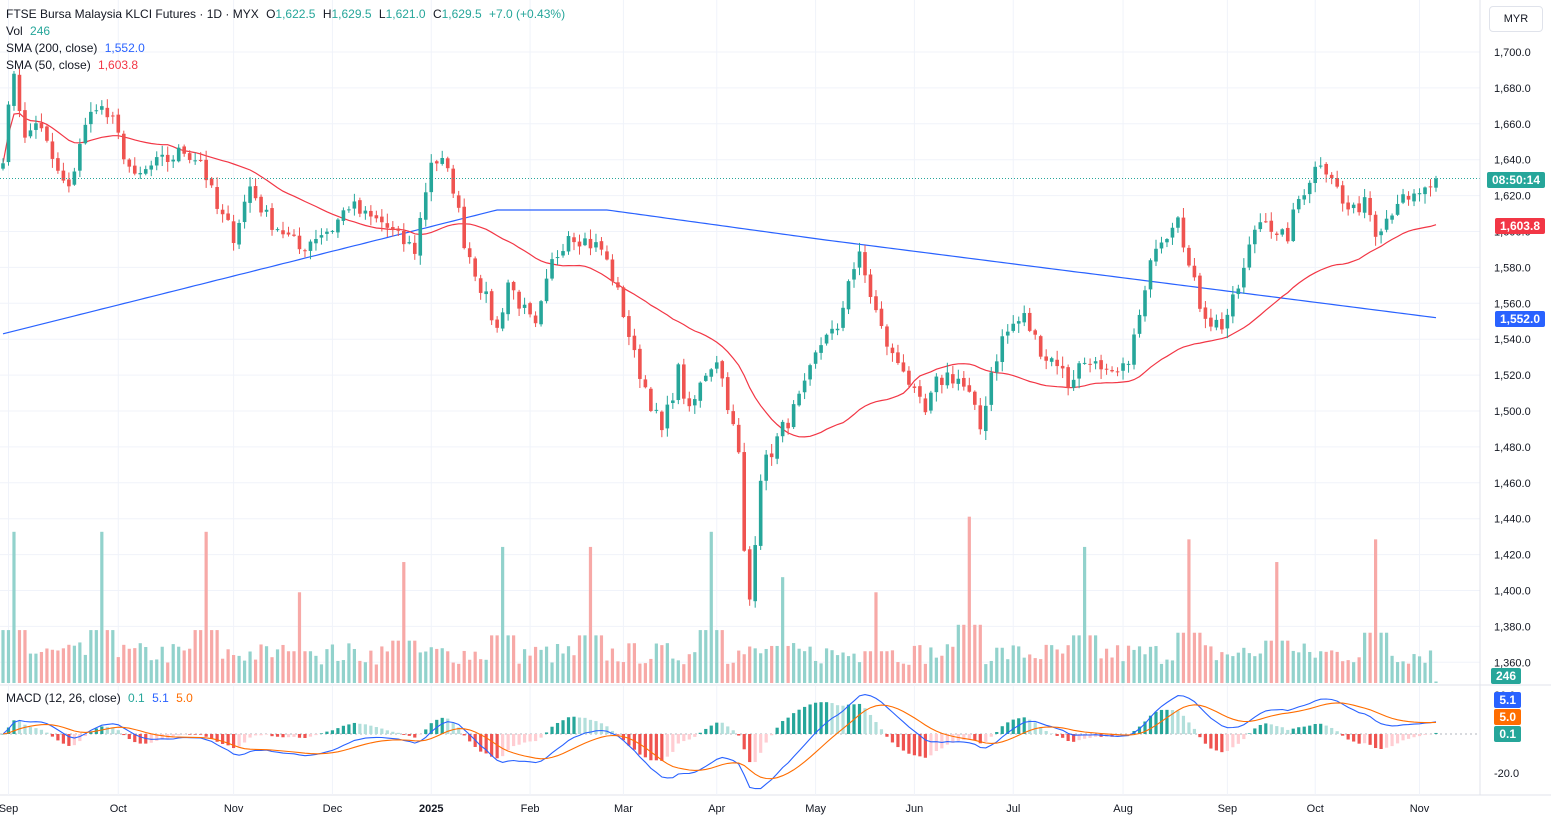  What do you see at coordinates (77, 48) in the screenshot?
I see `sma200-legend: SMA (200, close) 1,552.0` at bounding box center [77, 48].